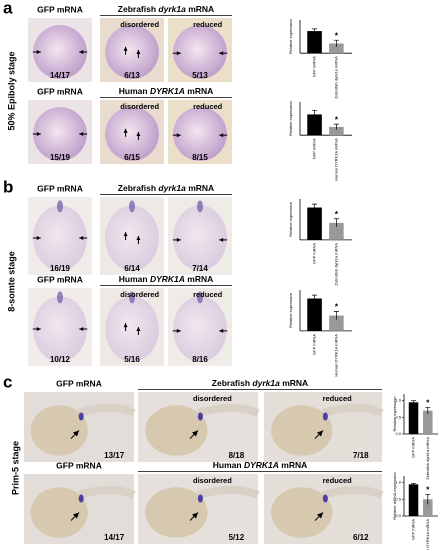 This screenshot has height=550, width=442. I want to click on count: 6/13, so click(132, 75).